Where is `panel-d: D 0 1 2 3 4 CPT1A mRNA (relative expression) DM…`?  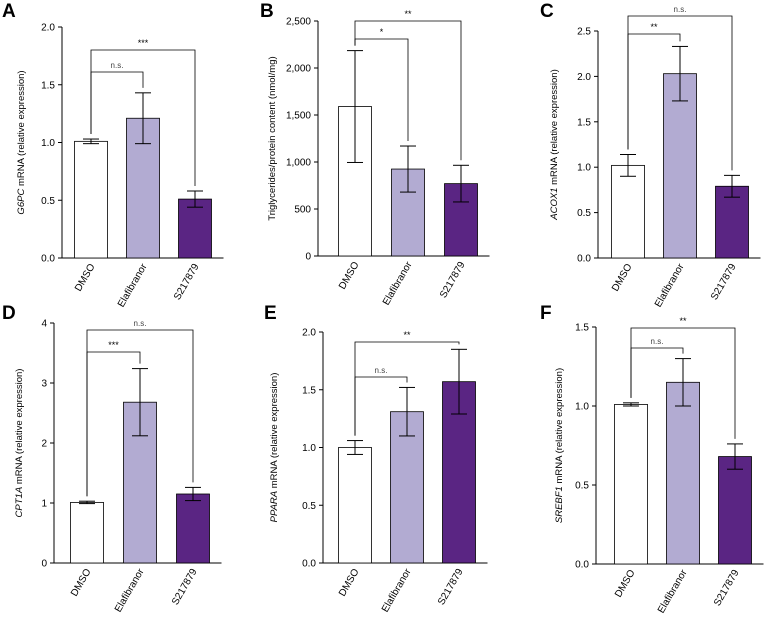 panel-d: D 0 1 2 3 4 CPT1A mRNA (relative expression) DM… is located at coordinates (112, 458).